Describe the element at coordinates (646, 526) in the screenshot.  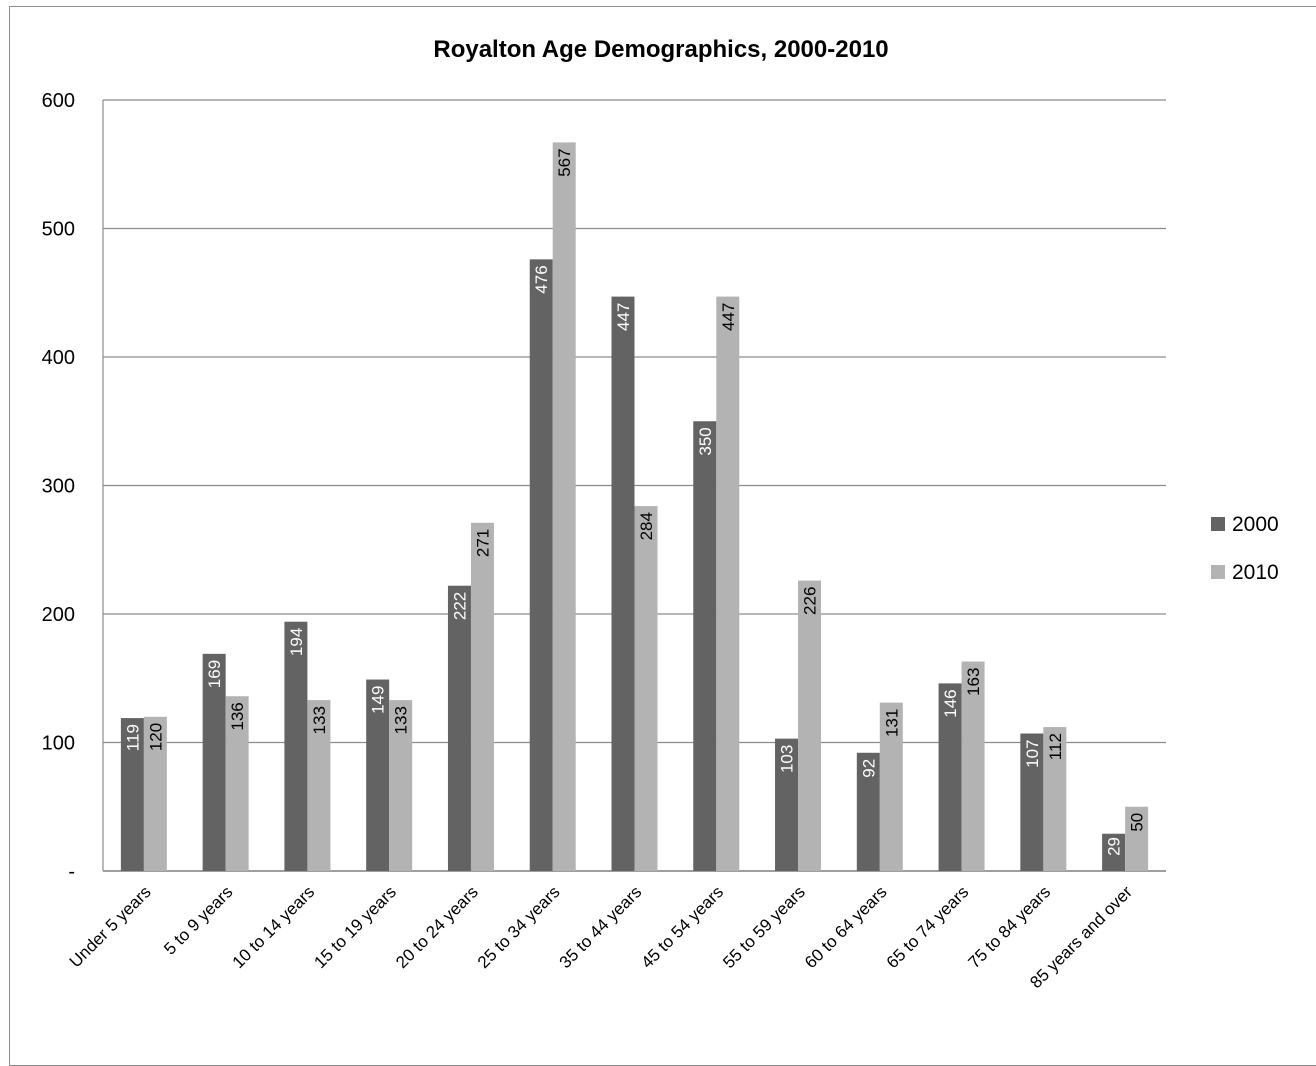
I see `bar-value-label: 284` at that location.